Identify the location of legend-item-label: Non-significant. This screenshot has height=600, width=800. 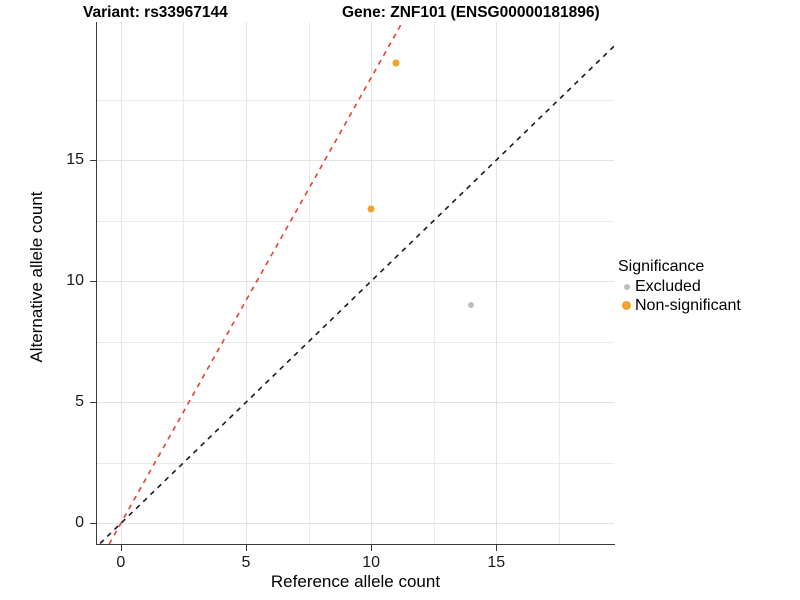
(688, 305).